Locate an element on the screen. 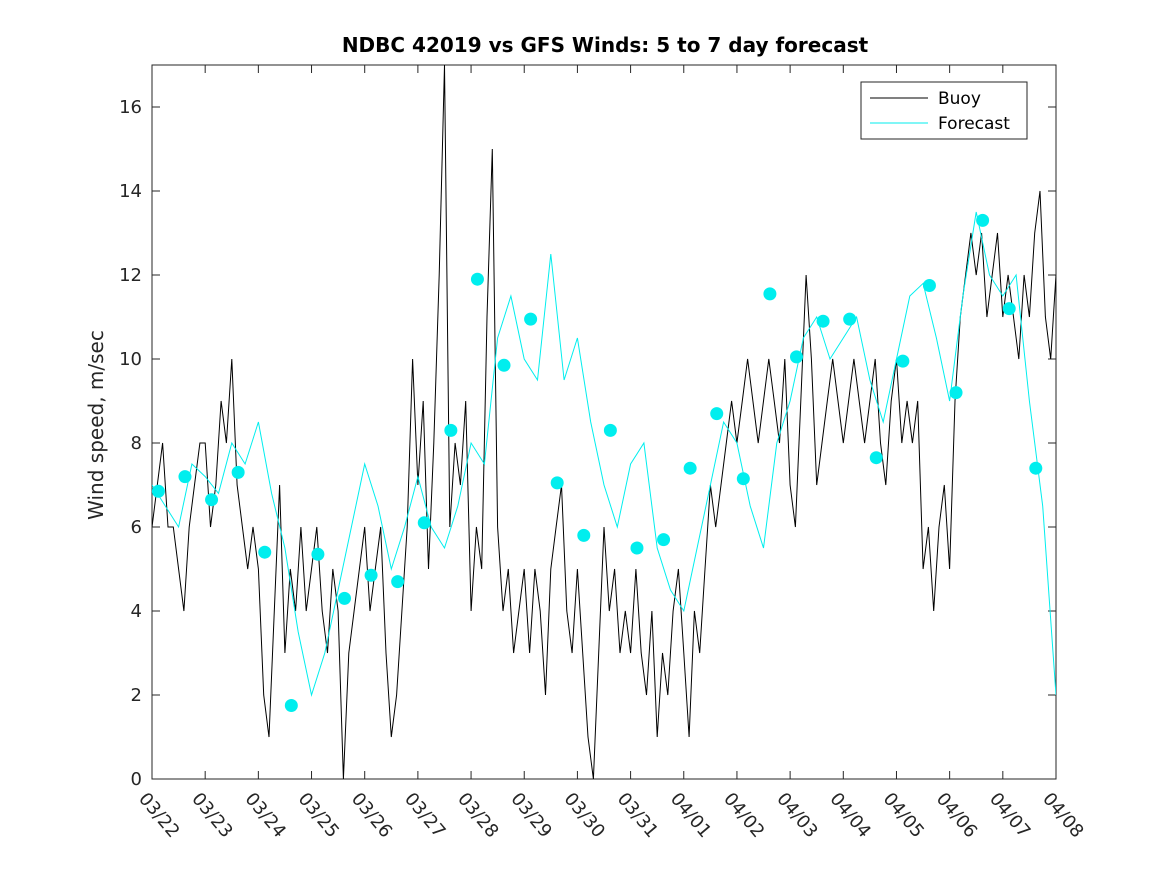 This screenshot has width=1167, height=875. legend-box is located at coordinates (944, 110).